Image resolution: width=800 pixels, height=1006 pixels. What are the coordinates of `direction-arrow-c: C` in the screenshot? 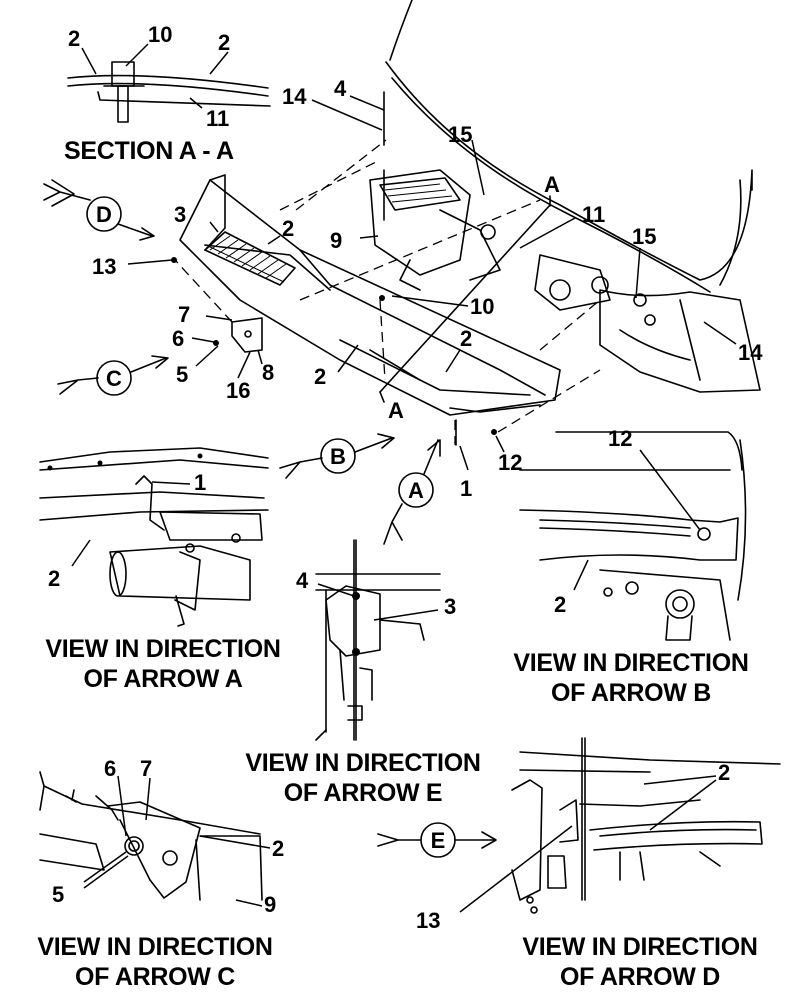 It's located at (113, 375).